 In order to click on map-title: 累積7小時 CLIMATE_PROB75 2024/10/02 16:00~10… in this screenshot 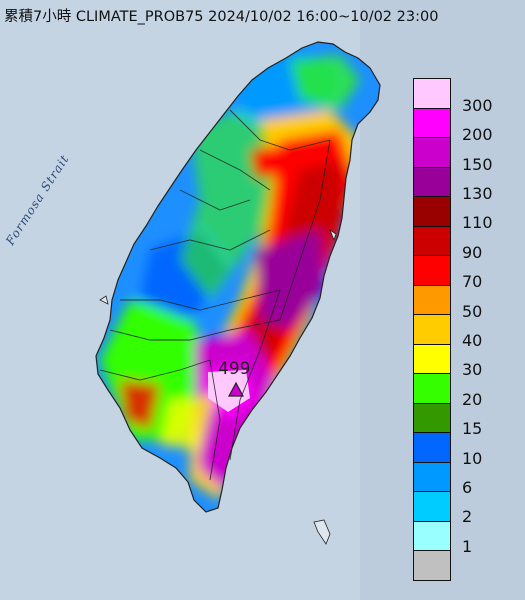, I will do `click(221, 17)`.